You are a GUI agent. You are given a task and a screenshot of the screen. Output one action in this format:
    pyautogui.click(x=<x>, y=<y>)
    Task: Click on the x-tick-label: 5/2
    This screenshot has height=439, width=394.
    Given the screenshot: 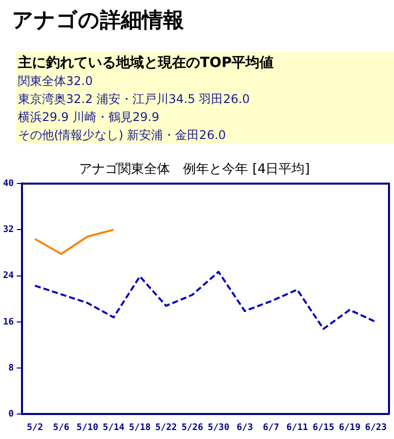 What is the action you would take?
    pyautogui.click(x=35, y=427)
    